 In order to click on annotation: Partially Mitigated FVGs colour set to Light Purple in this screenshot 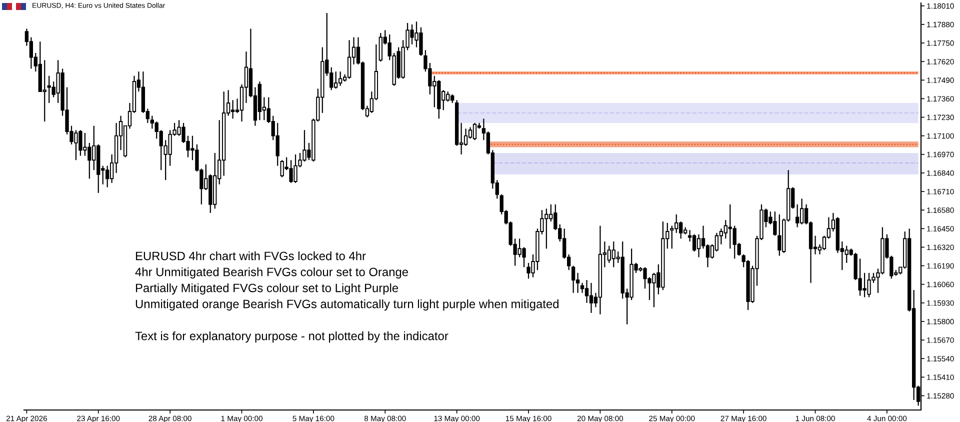, I will do `click(267, 289)`.